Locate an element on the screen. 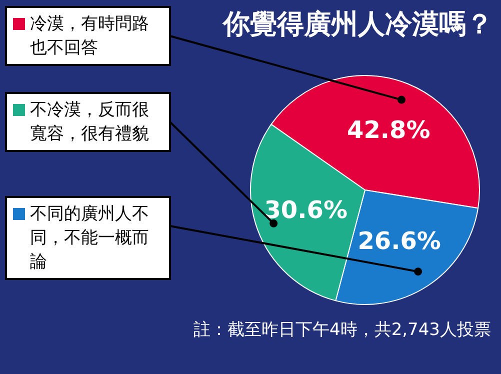  legend-label: 不冷漠，反而很寬容，很有禮貌 is located at coordinates (90, 122).